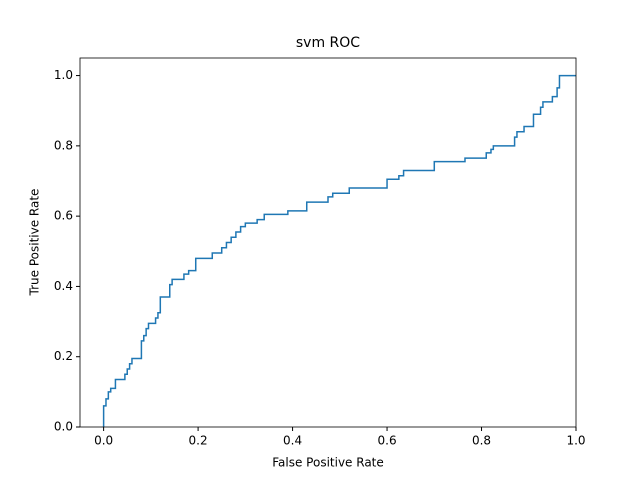 Image resolution: width=640 pixels, height=480 pixels. What do you see at coordinates (63, 75) in the screenshot?
I see `y-tick-label: 1.0` at bounding box center [63, 75].